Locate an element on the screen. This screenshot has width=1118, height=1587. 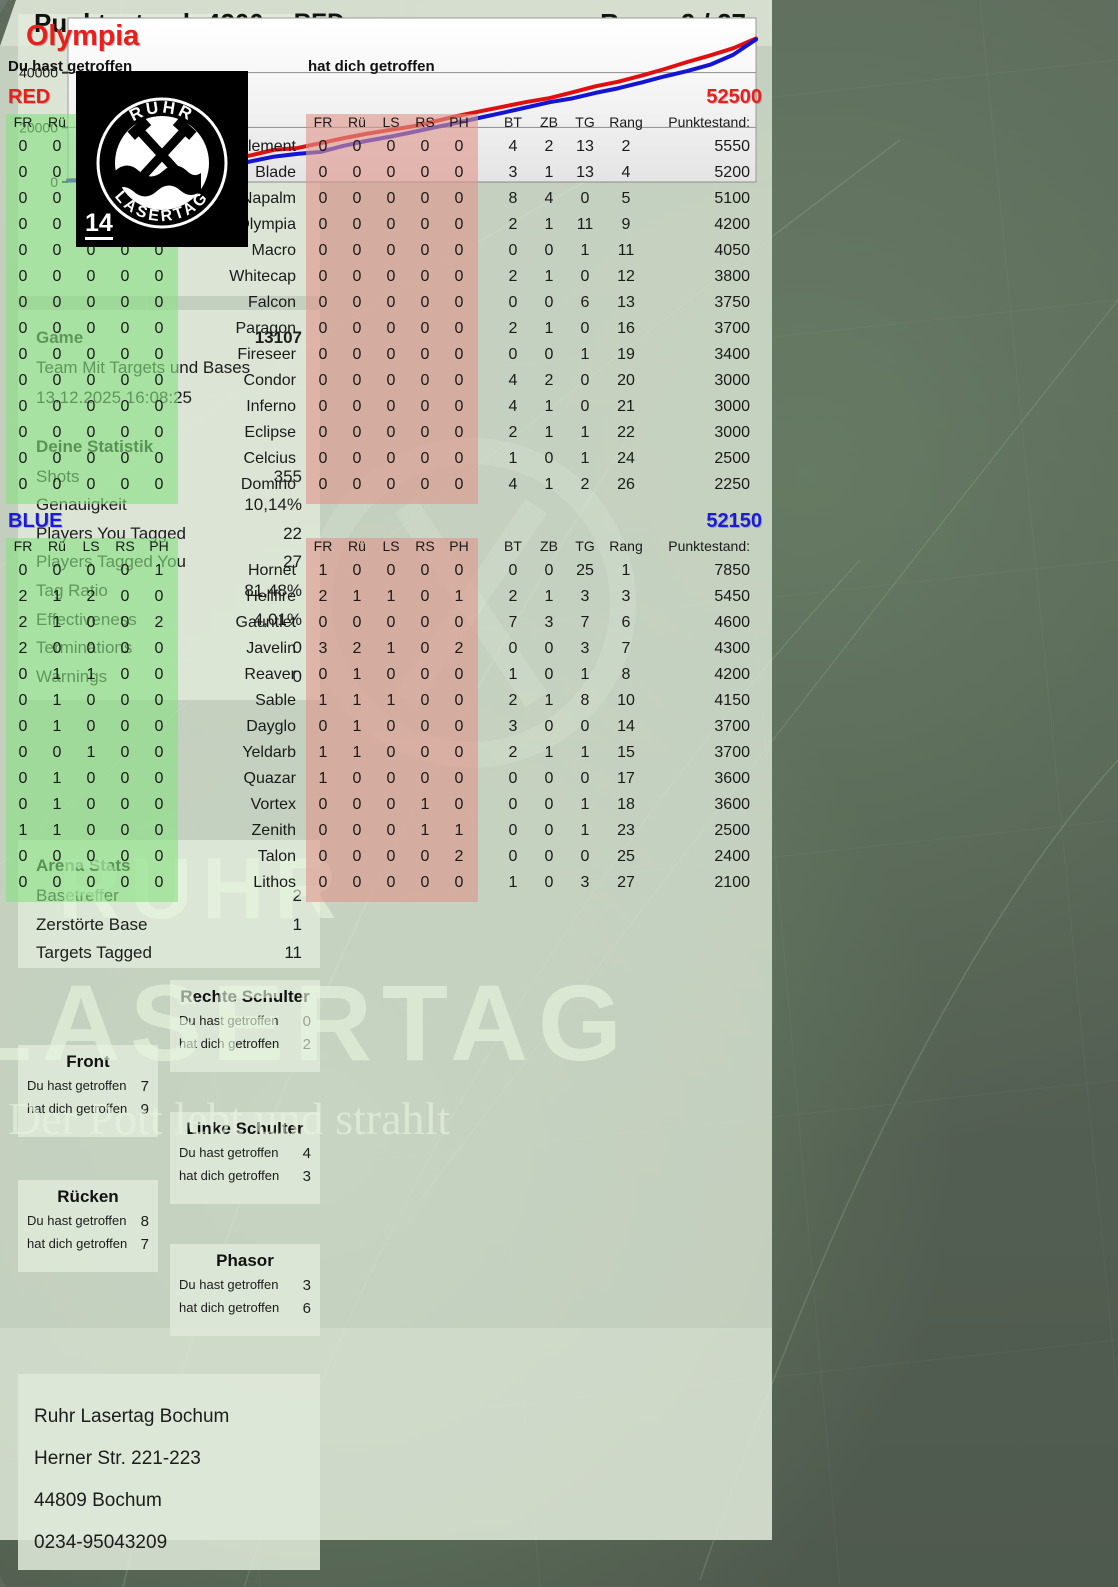
table-row: 0 0 0 0 0 Celcius 0 0 0 0 0 1 0 1 24 2500 is located at coordinates (386, 463).